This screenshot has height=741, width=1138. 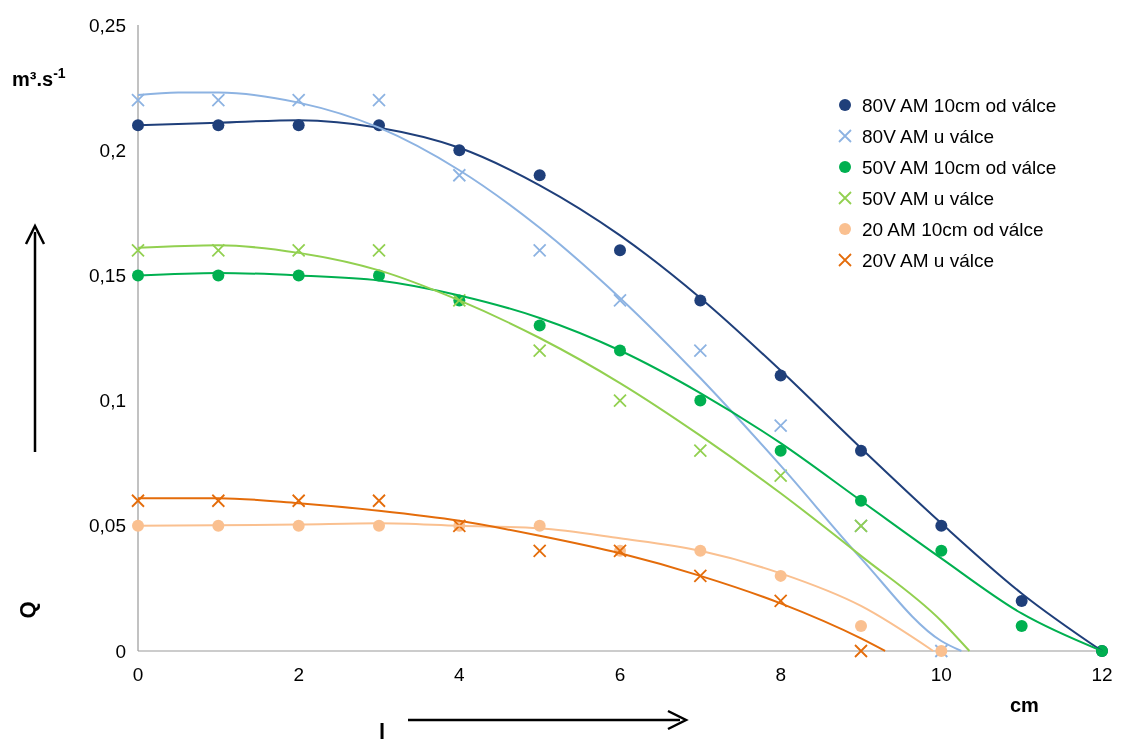 I want to click on x-axis-title: l, so click(x=382, y=730).